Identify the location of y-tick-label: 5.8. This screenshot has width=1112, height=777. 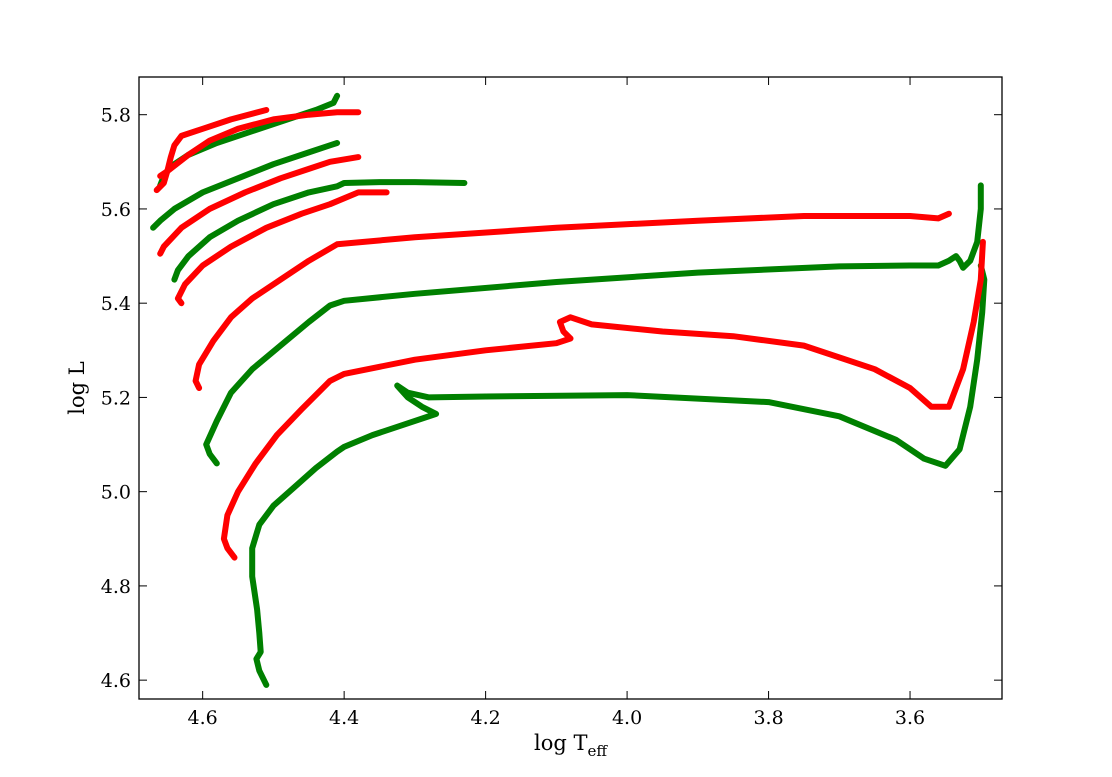
(116, 116).